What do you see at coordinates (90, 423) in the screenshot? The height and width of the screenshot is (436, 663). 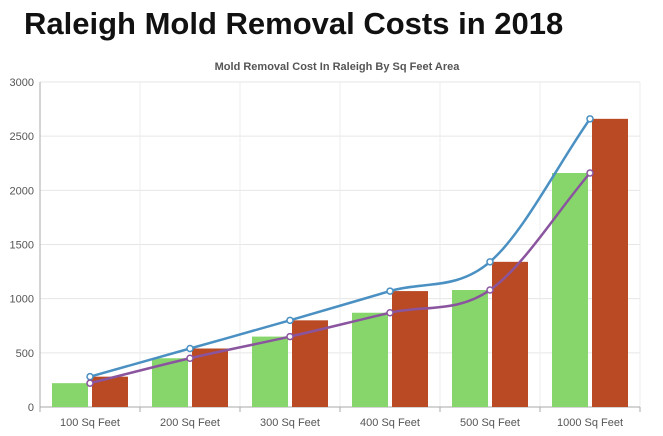 I see `x-tick-label: 100 Sq Feet` at bounding box center [90, 423].